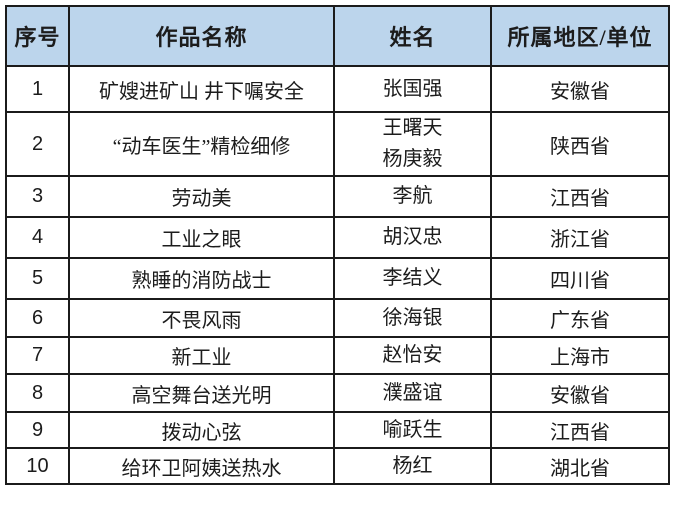 Image resolution: width=676 pixels, height=527 pixels. I want to click on cell-no: 4, so click(37, 237).